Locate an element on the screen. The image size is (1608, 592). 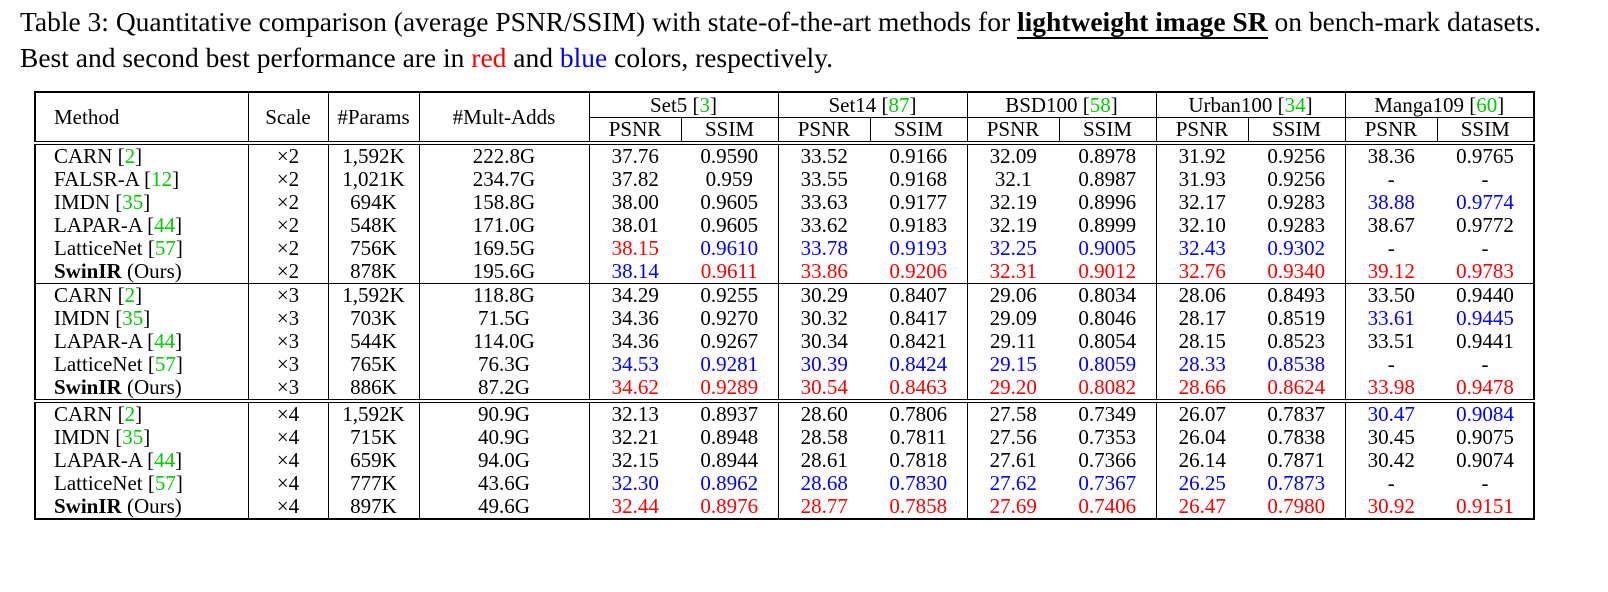
mult-adds-cell: 171.0G is located at coordinates (504, 225).